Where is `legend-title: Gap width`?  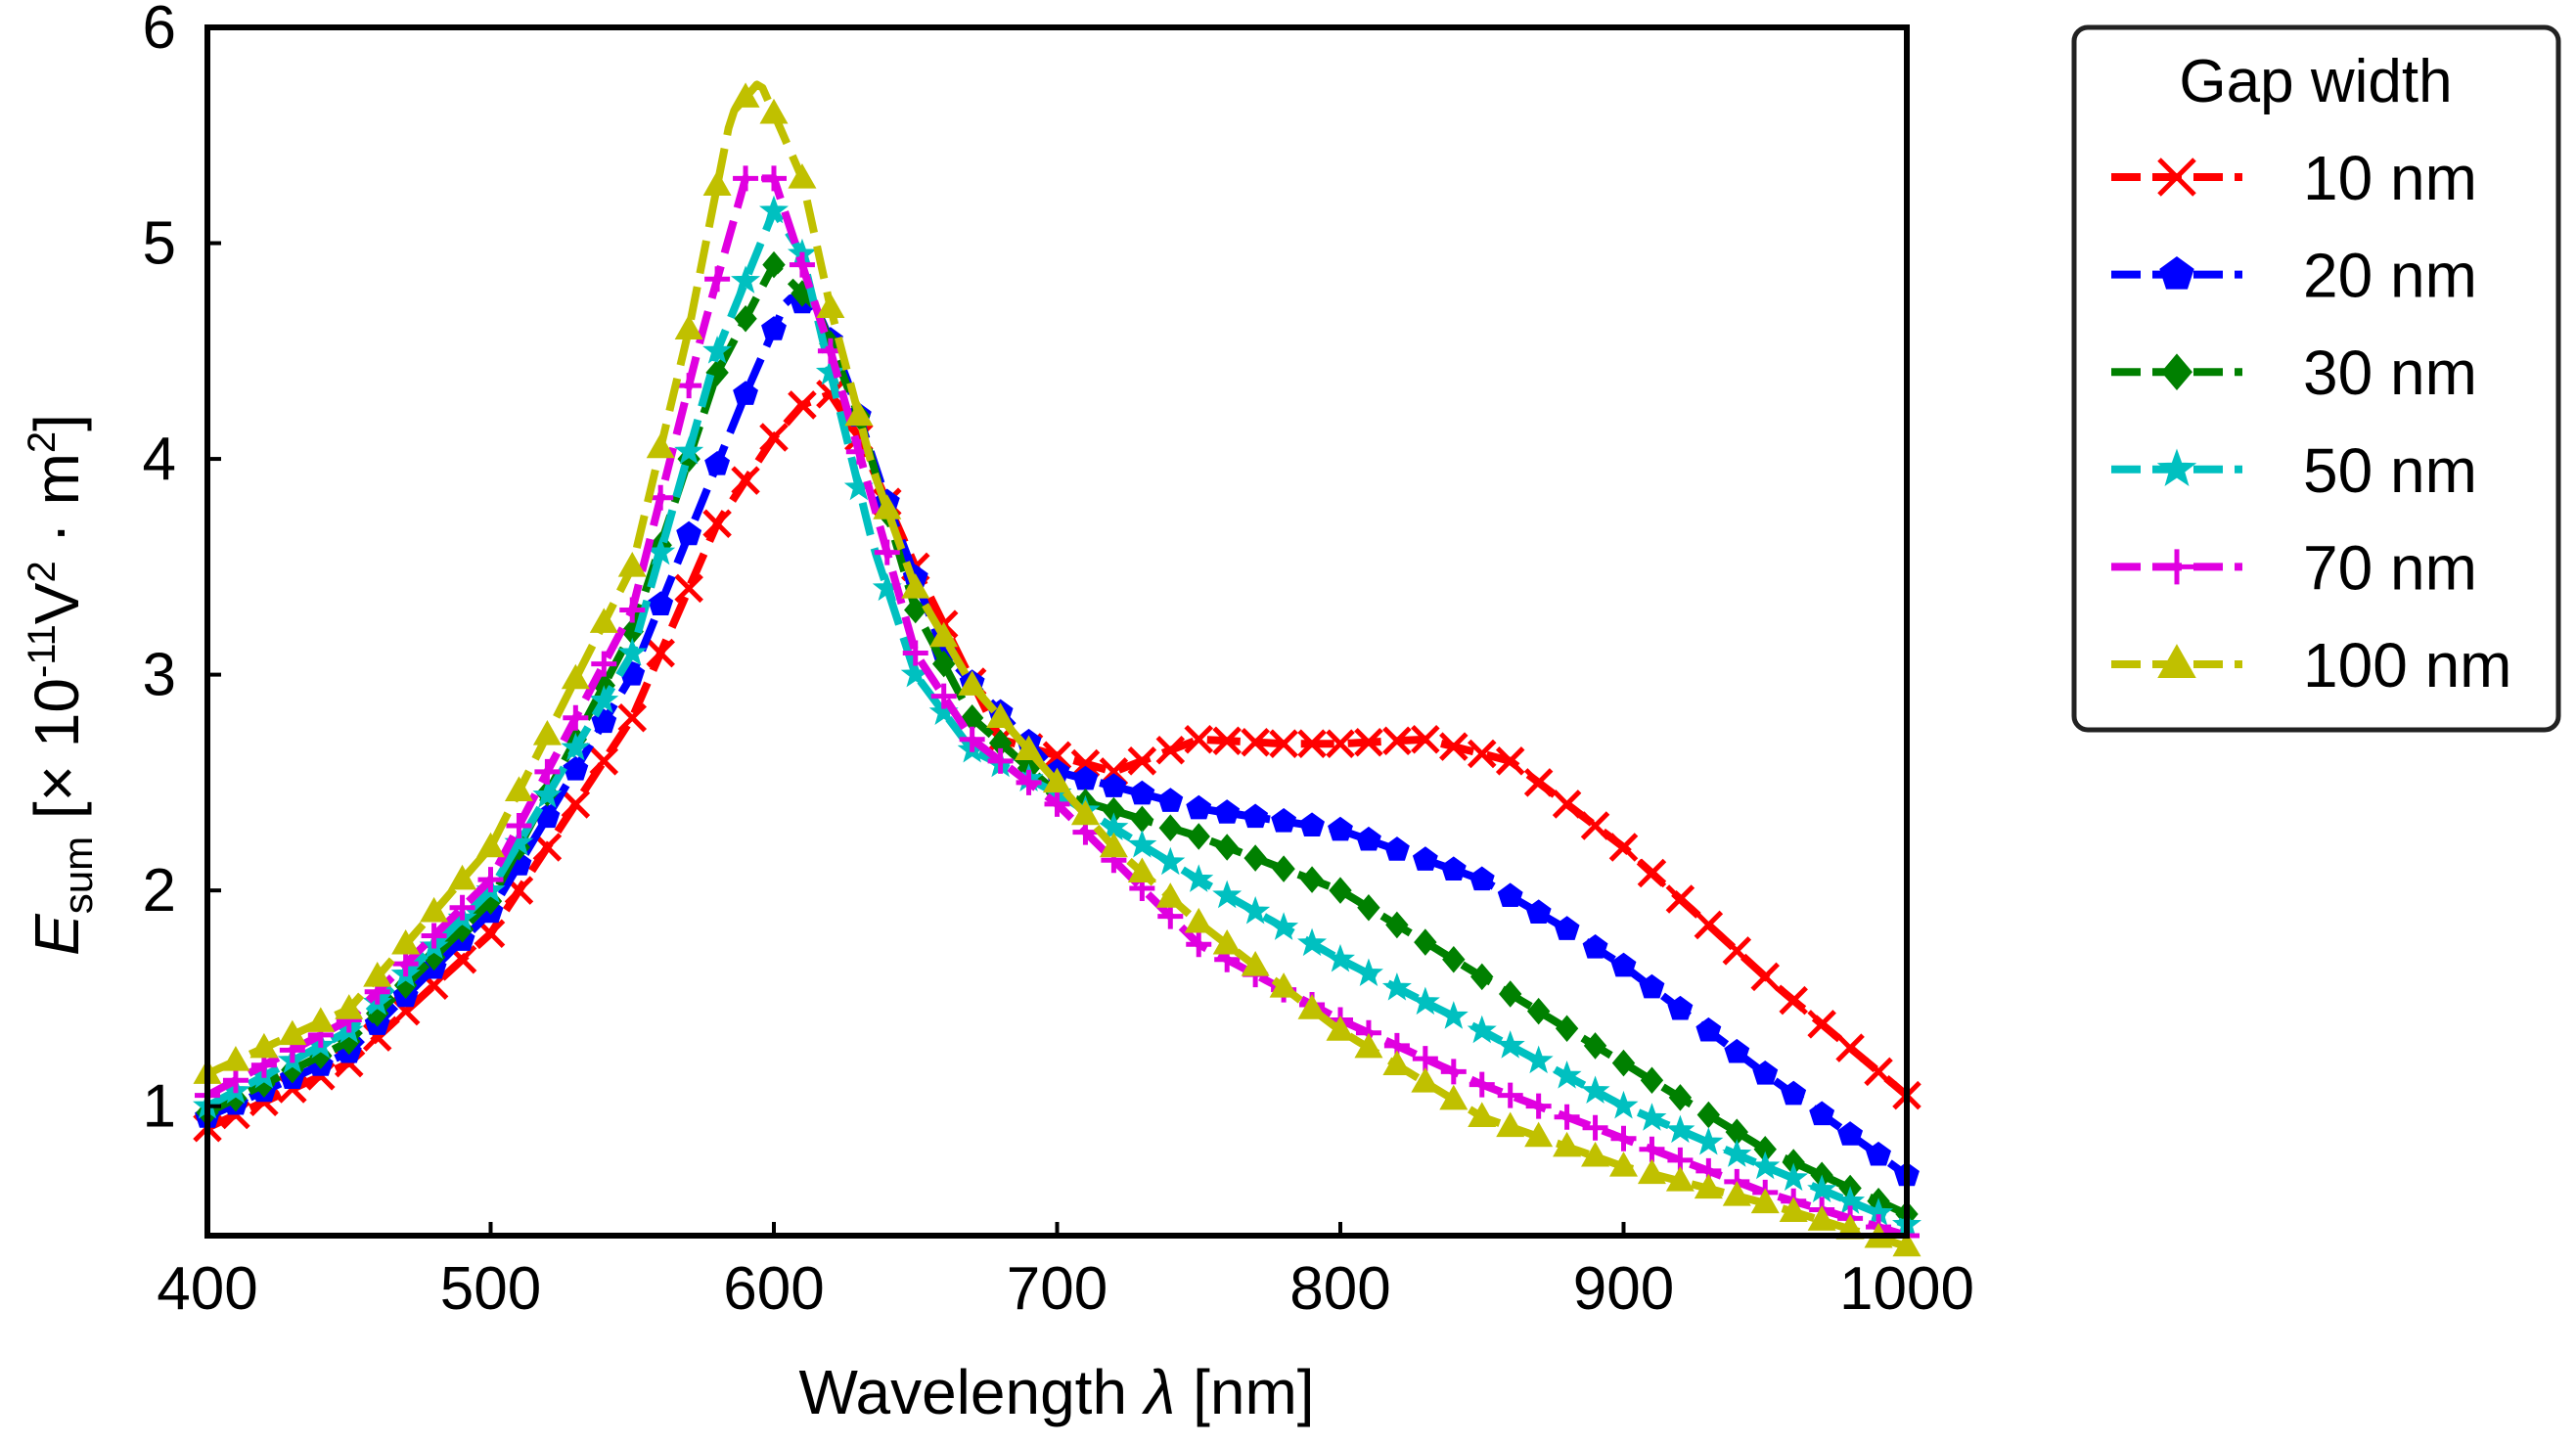
legend-title: Gap width is located at coordinates (2315, 81).